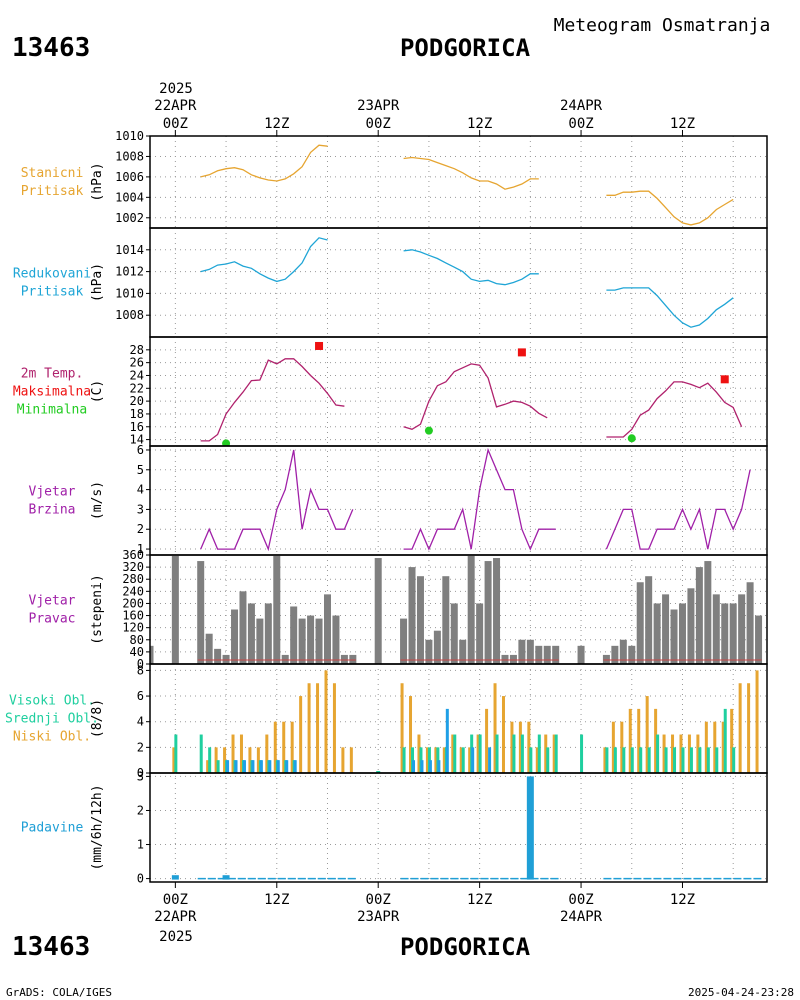  I want to click on panel-frame, so click(458, 282).